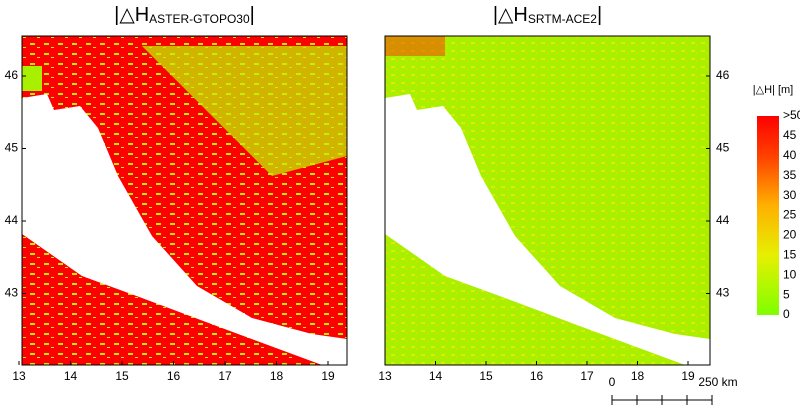 The image size is (800, 406). I want to click on panel-title: |△HASTER-GTOPO30|, so click(184, 15).